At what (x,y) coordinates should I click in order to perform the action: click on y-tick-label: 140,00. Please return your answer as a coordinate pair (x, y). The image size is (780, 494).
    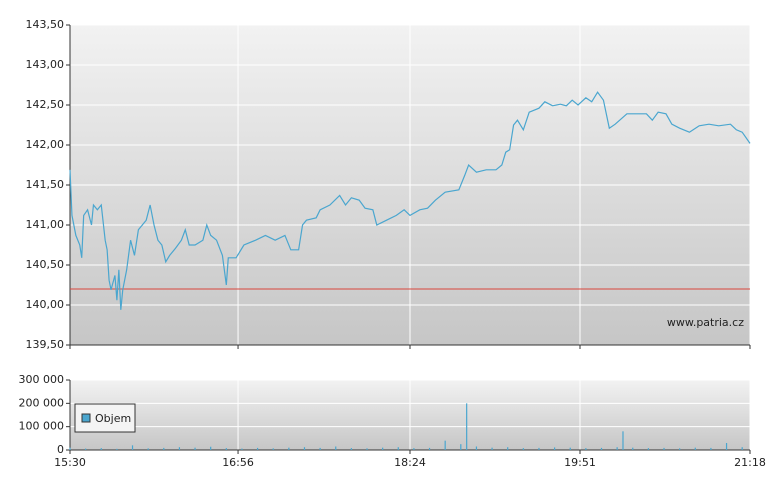
    Looking at the image, I should click on (45, 304).